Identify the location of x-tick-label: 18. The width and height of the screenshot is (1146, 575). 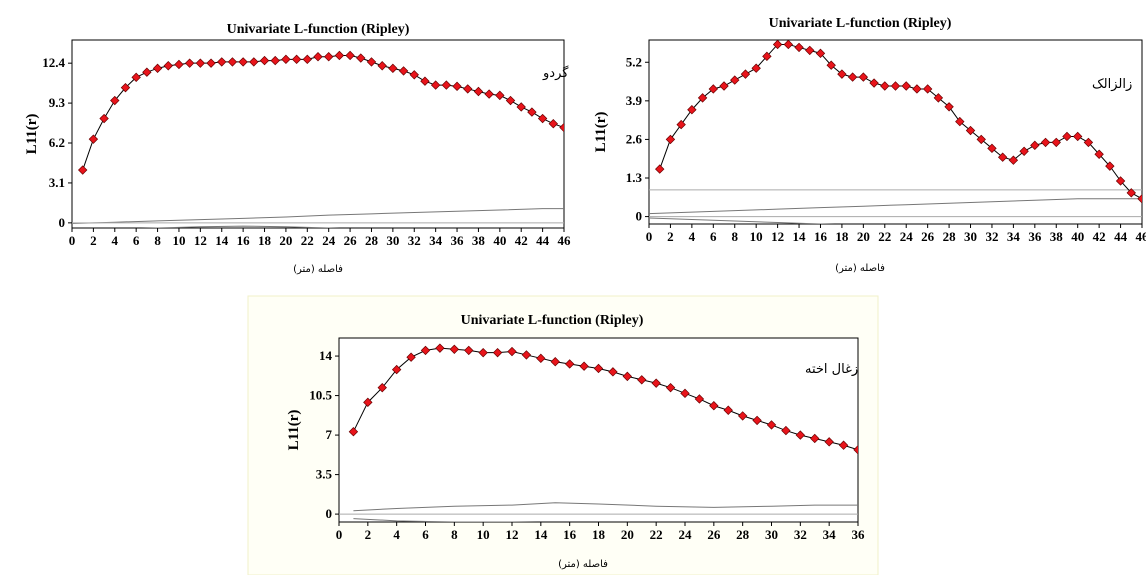
(265, 240).